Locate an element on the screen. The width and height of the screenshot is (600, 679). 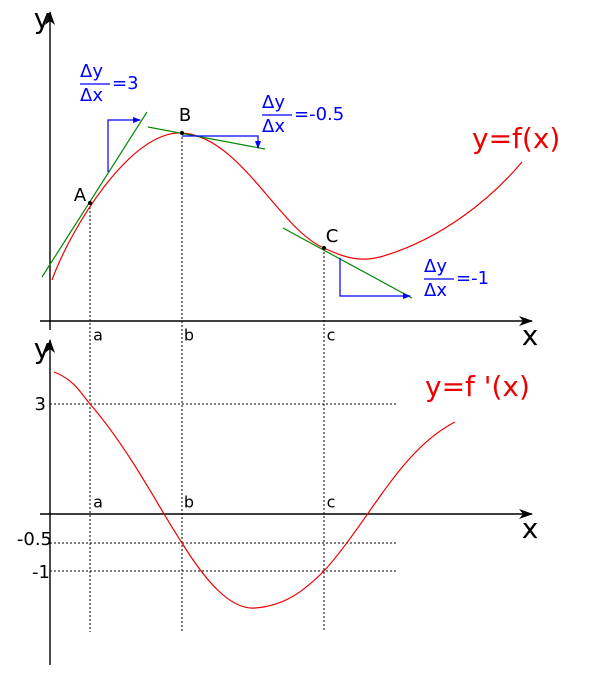
y-mark: -0.5 is located at coordinates (34, 539).